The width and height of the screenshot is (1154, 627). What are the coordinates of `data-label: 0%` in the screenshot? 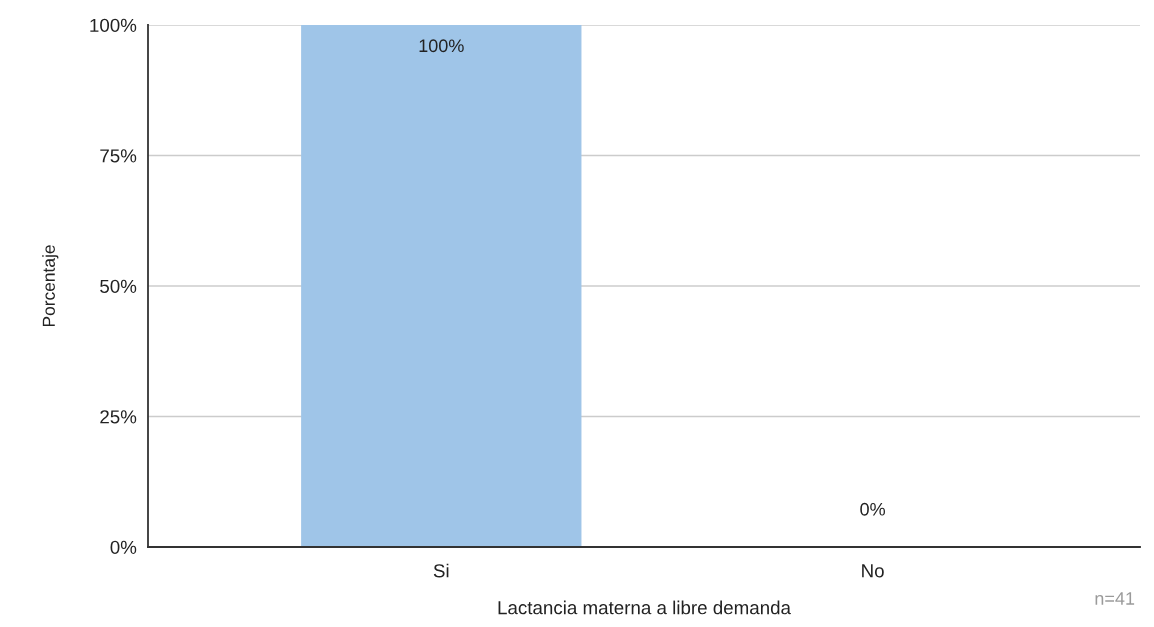 It's located at (872, 509).